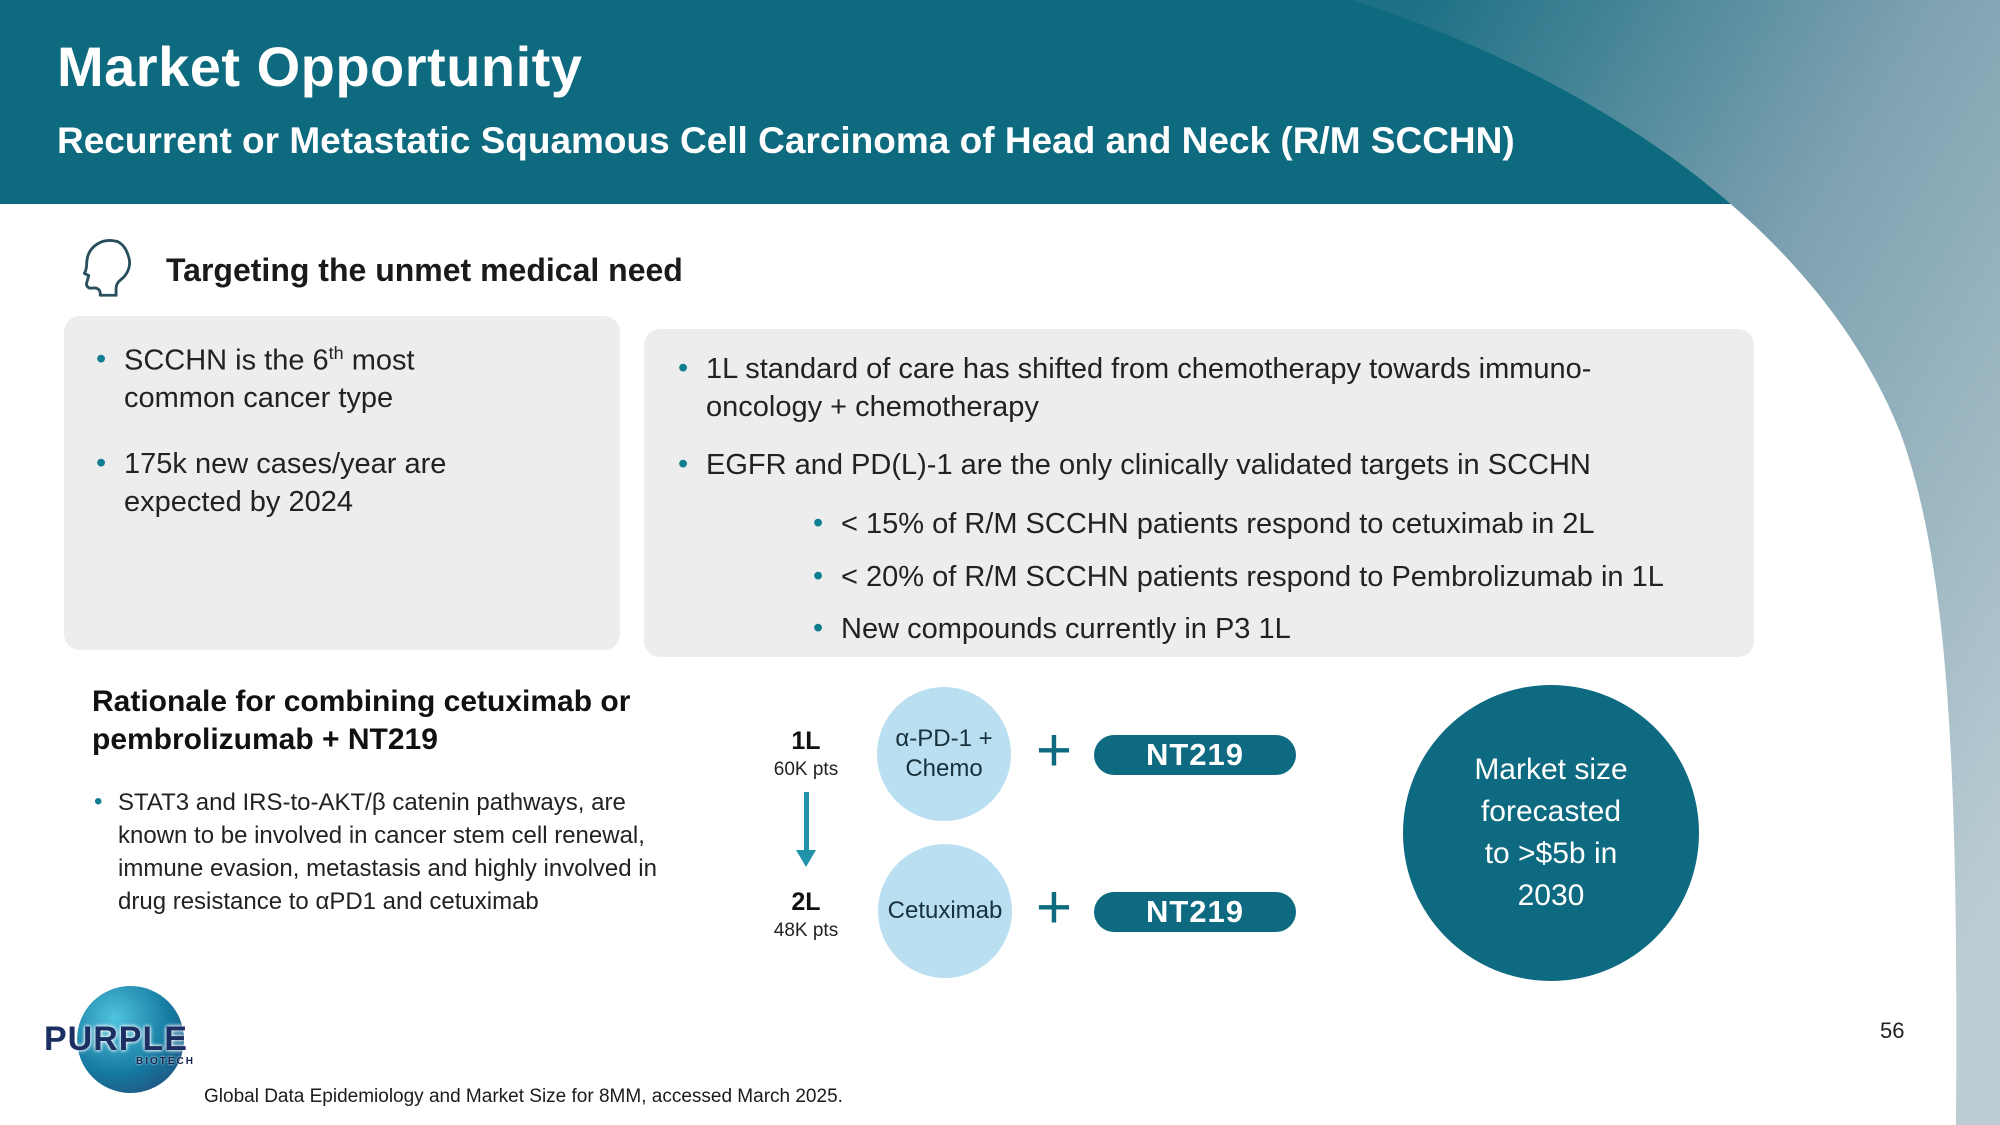 This screenshot has width=2000, height=1125. Describe the element at coordinates (226, 360) in the screenshot. I see `facts-bullet-1-text: SCCHN is the 6` at that location.